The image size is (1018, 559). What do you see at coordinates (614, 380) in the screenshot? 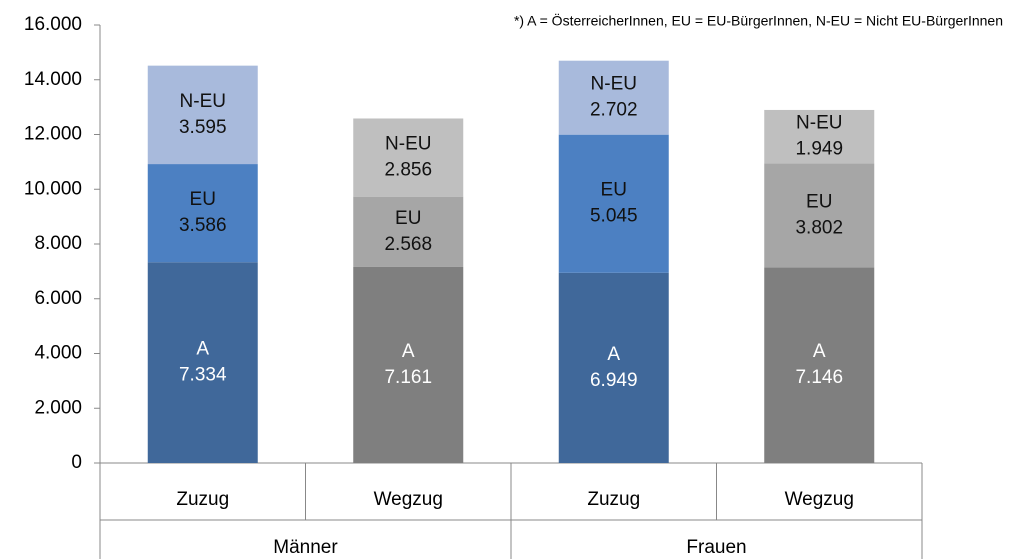
I see `data-label: 6.949` at bounding box center [614, 380].